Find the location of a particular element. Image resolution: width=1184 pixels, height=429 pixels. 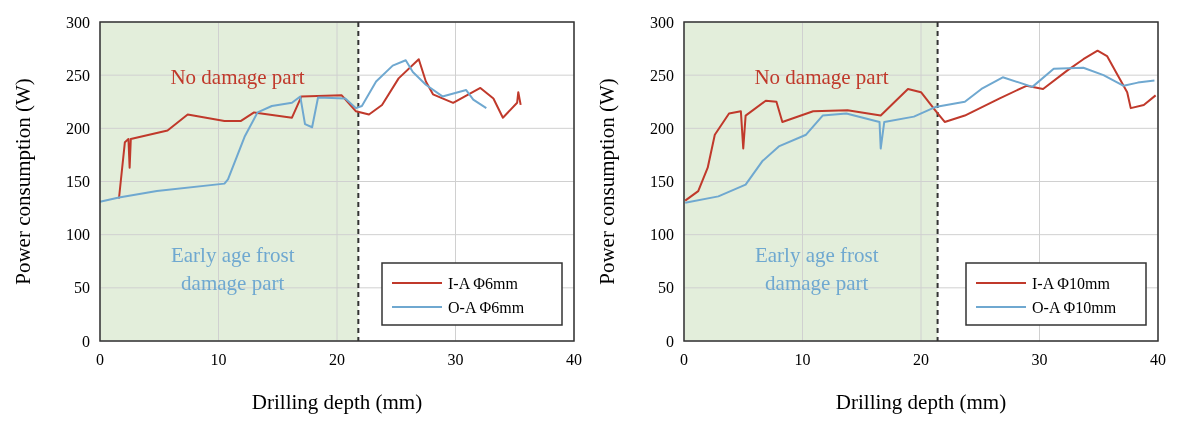

legend-label: I-A Φ10mm is located at coordinates (1071, 283).